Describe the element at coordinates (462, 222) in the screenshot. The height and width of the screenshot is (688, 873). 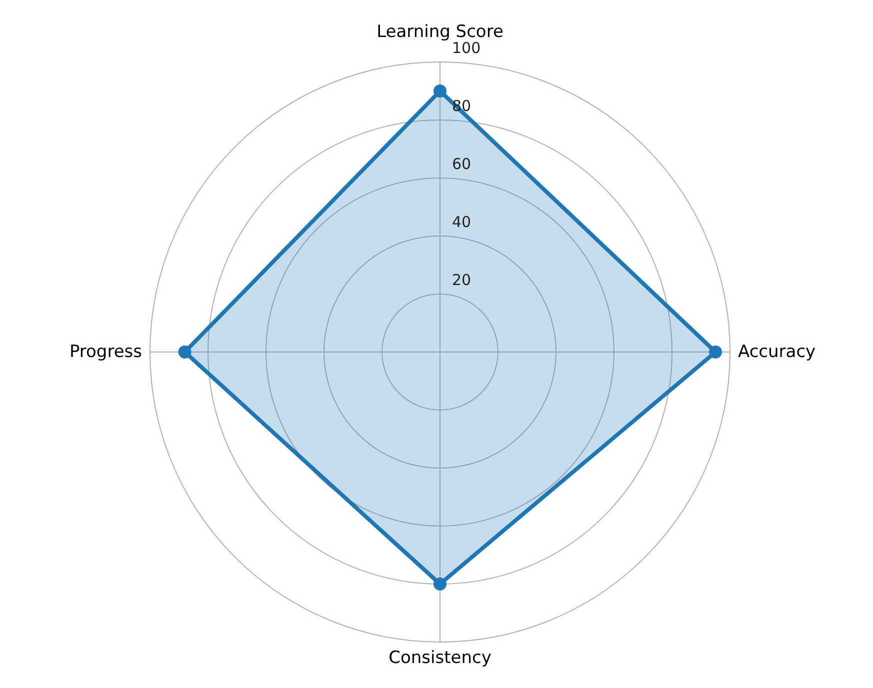
I see `y-tick-label: 40` at that location.